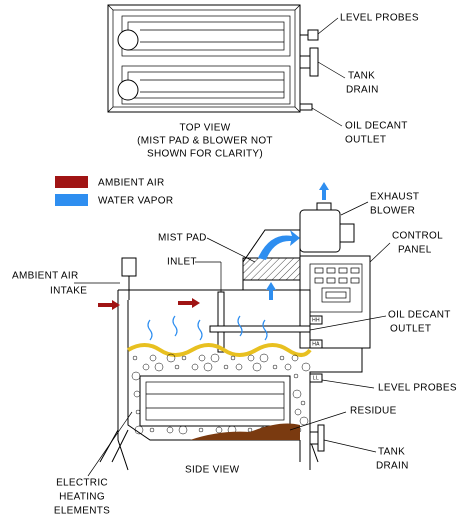  What do you see at coordinates (114, 191) in the screenshot?
I see `legend: AMBIENT AIR WATER VAPOR` at bounding box center [114, 191].